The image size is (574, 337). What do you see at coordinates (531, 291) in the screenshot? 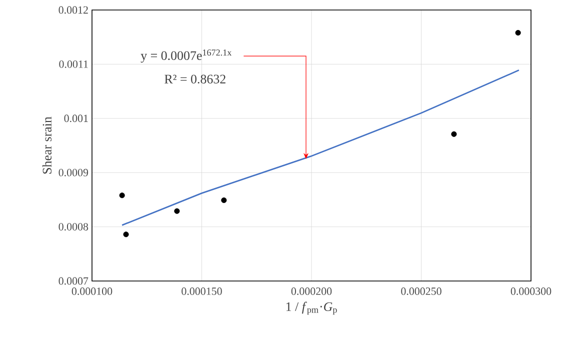
I see `x-tick-label: 0.000300` at bounding box center [531, 291].